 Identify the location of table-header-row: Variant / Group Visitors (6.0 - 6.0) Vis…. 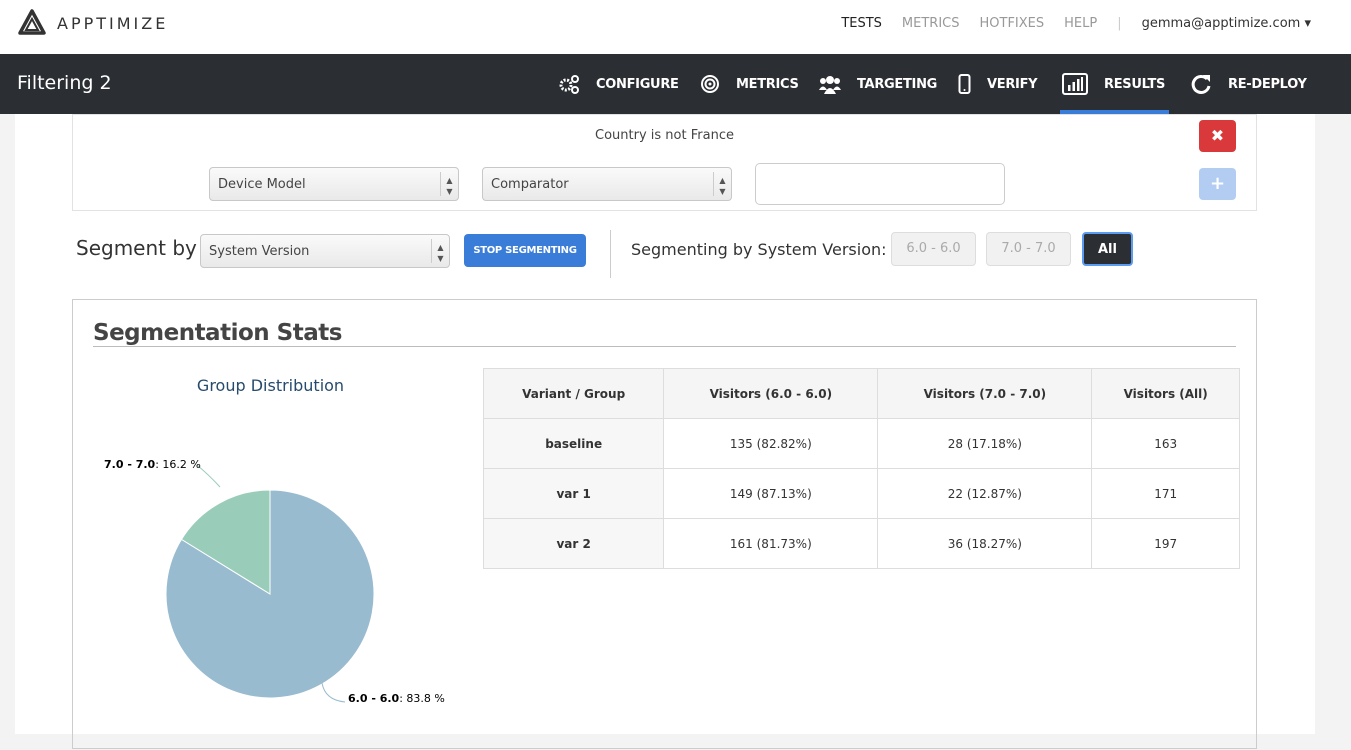
(861, 393).